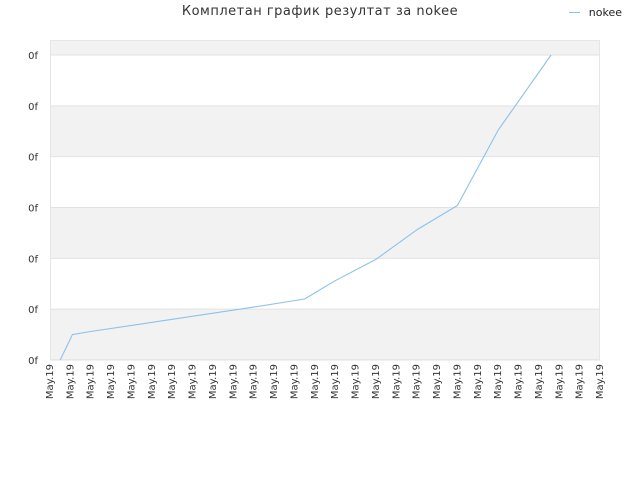 The width and height of the screenshot is (640, 480). Describe the element at coordinates (605, 12) in the screenshot. I see `legend-label: nokee` at that location.